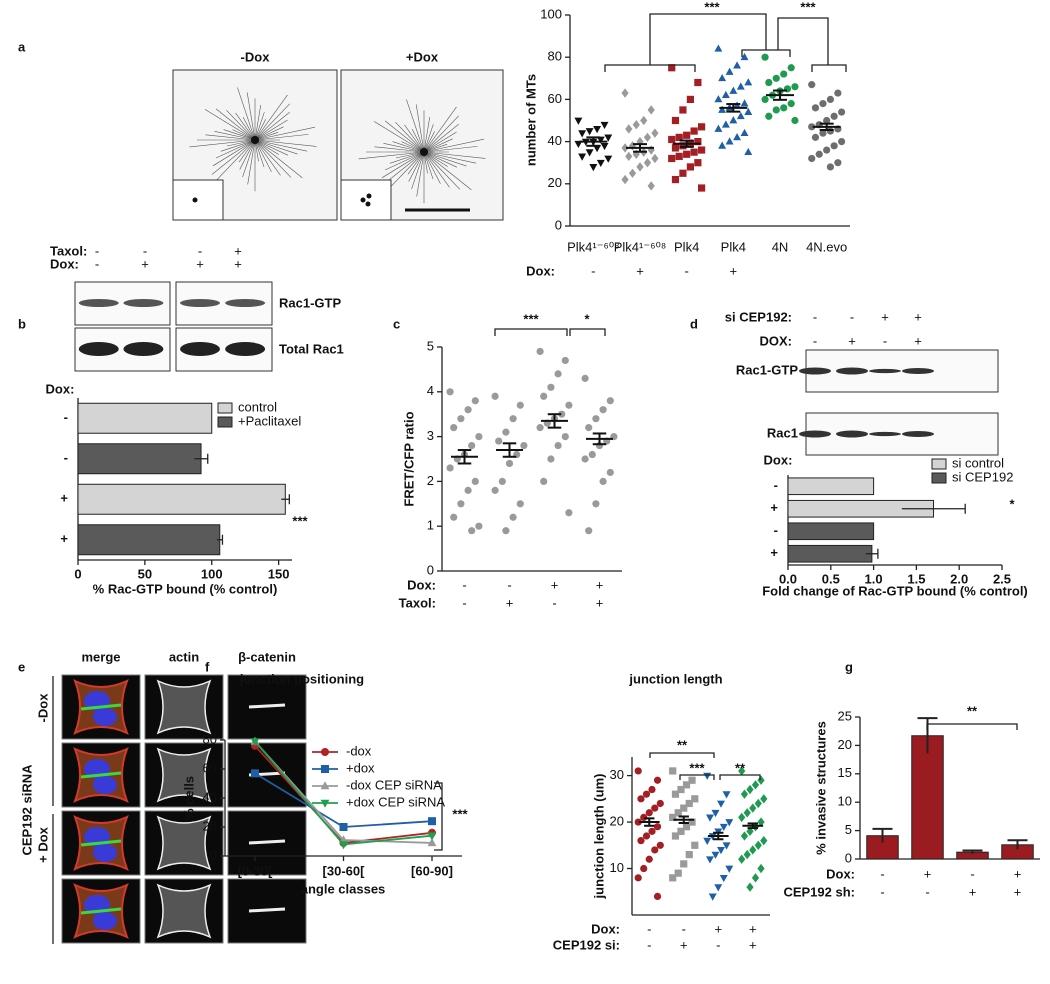  Describe the element at coordinates (238, 263) in the screenshot. I see `blot-condition: +` at that location.